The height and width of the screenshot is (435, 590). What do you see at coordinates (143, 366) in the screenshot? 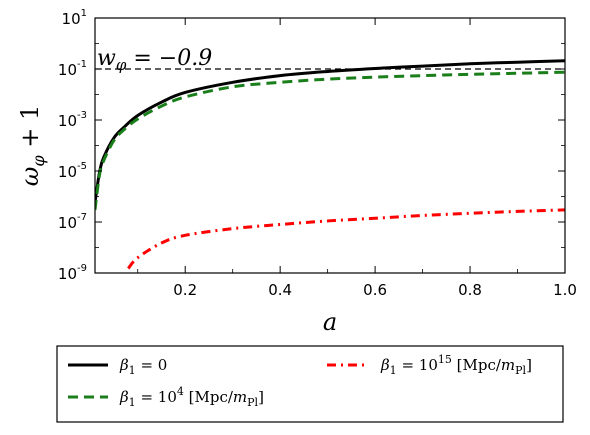
I see `legend-label-1: β1 = 0` at bounding box center [143, 366].